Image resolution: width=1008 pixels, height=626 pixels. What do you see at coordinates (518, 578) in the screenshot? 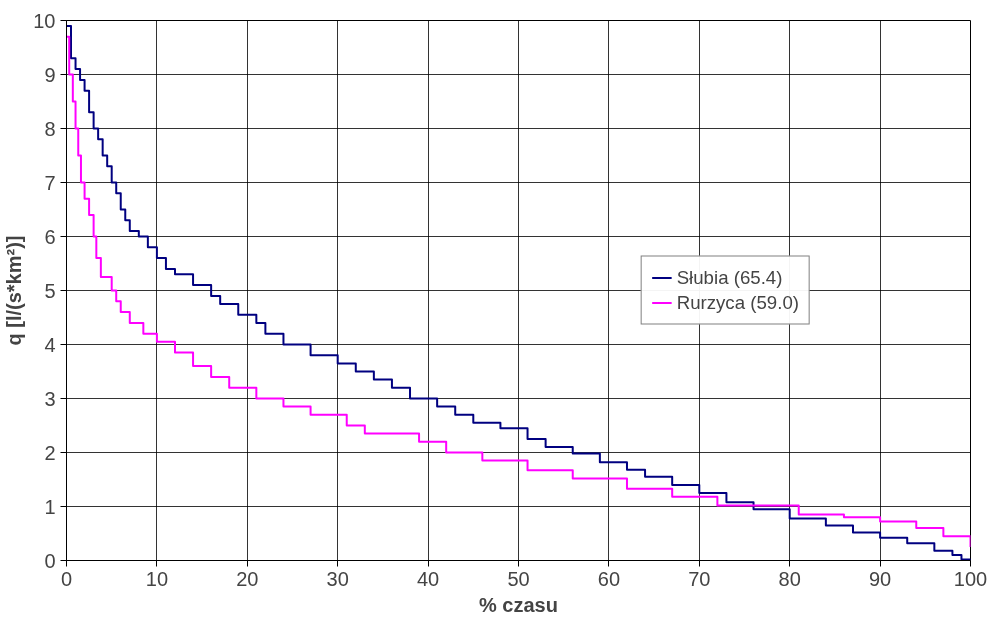
I see `x-tick-label: 50` at bounding box center [518, 578].